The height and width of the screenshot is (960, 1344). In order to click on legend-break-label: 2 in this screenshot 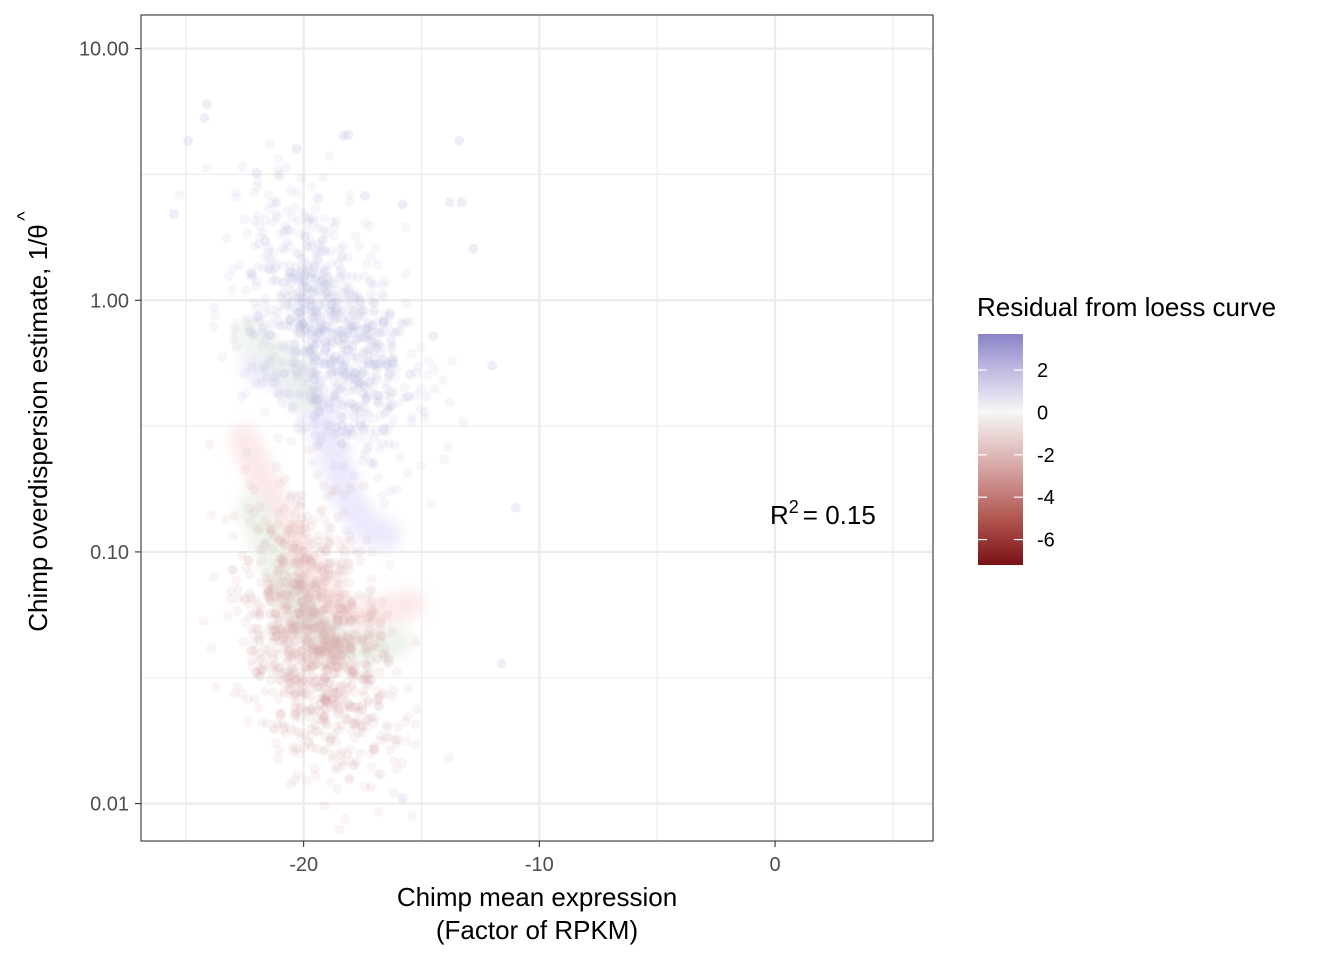, I will do `click(1042, 371)`.